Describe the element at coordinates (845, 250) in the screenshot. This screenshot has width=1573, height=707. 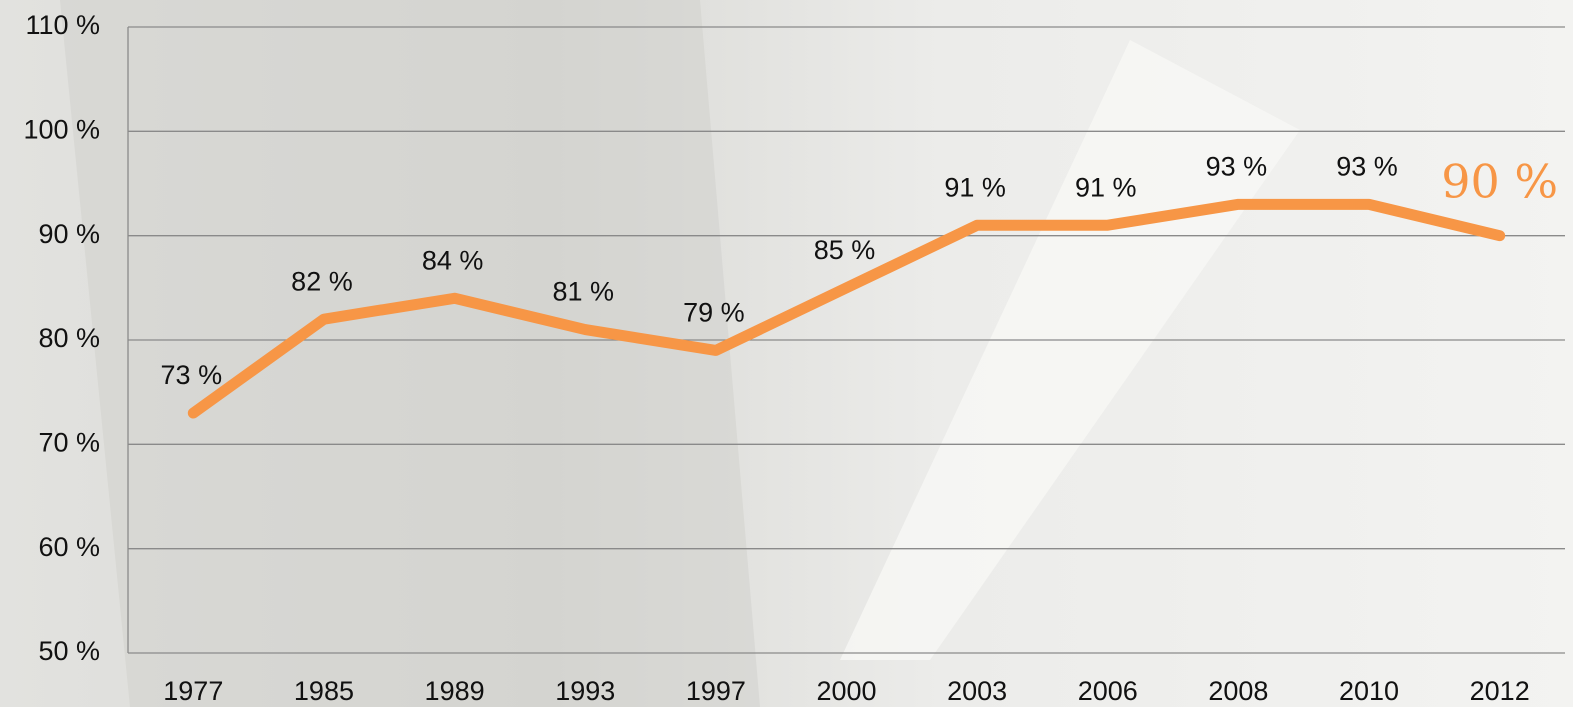
I see `value-label: 85 %` at that location.